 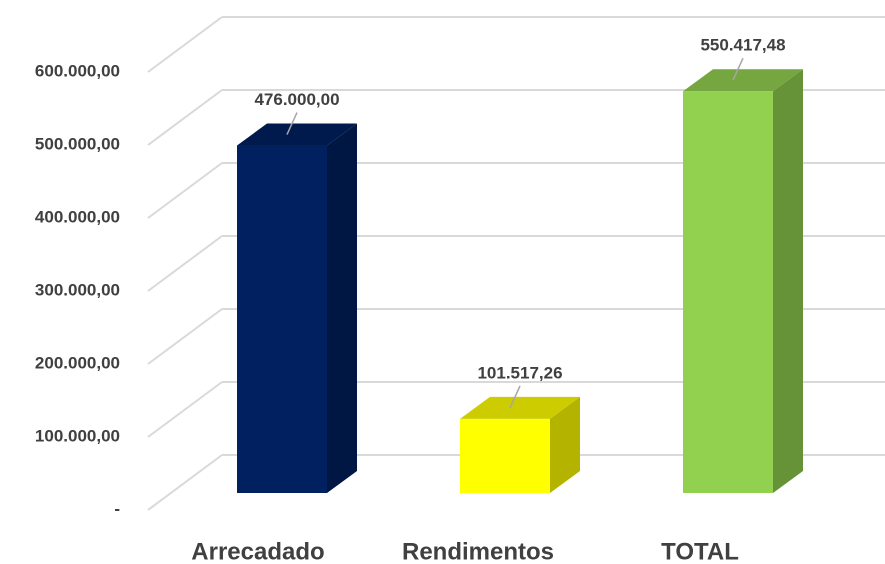 I want to click on x-tick-label: Rendimentos, so click(x=478, y=551).